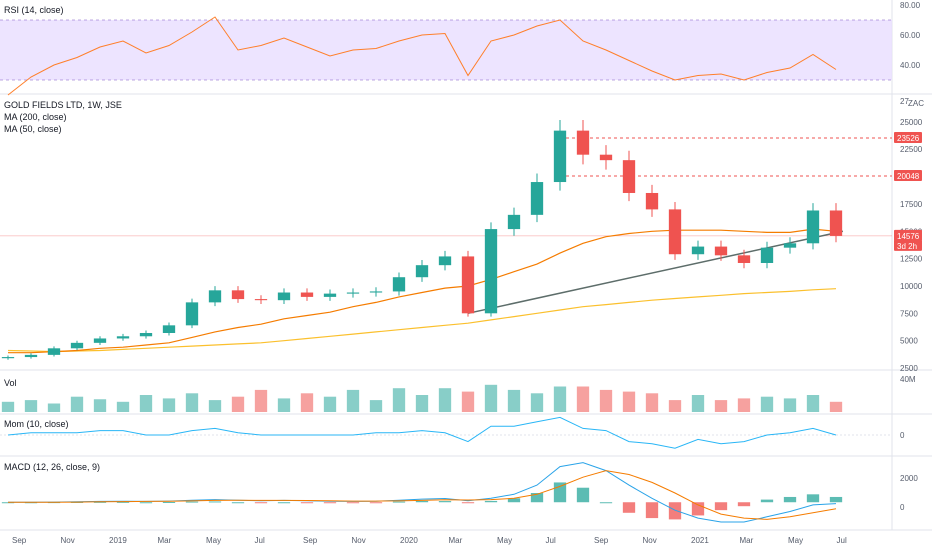  What do you see at coordinates (63, 105) in the screenshot?
I see `symbol-legend: GOLD FIELDS LTD, 1W, JSE` at bounding box center [63, 105].